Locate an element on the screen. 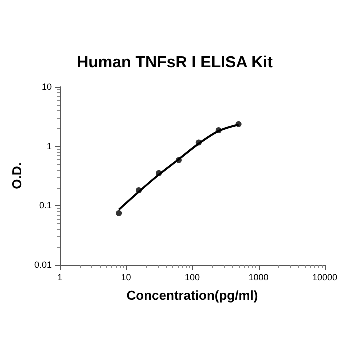 The width and height of the screenshot is (350, 350). x-tick-label: 100 is located at coordinates (192, 277).